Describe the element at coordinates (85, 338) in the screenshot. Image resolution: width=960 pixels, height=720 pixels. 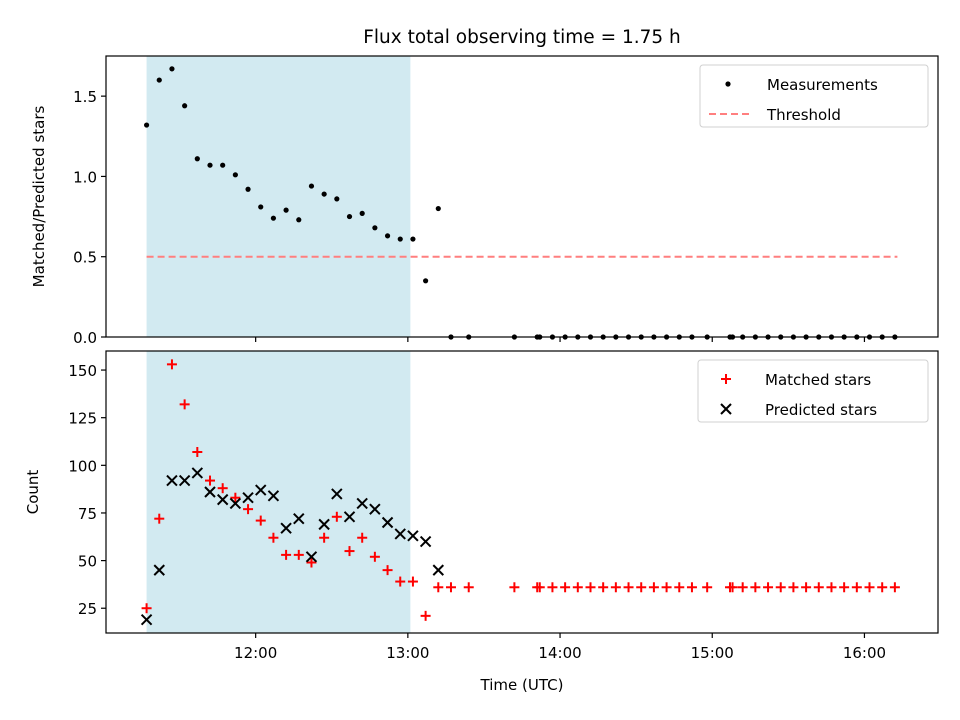
I see `y-tick-label: 0.0` at that location.